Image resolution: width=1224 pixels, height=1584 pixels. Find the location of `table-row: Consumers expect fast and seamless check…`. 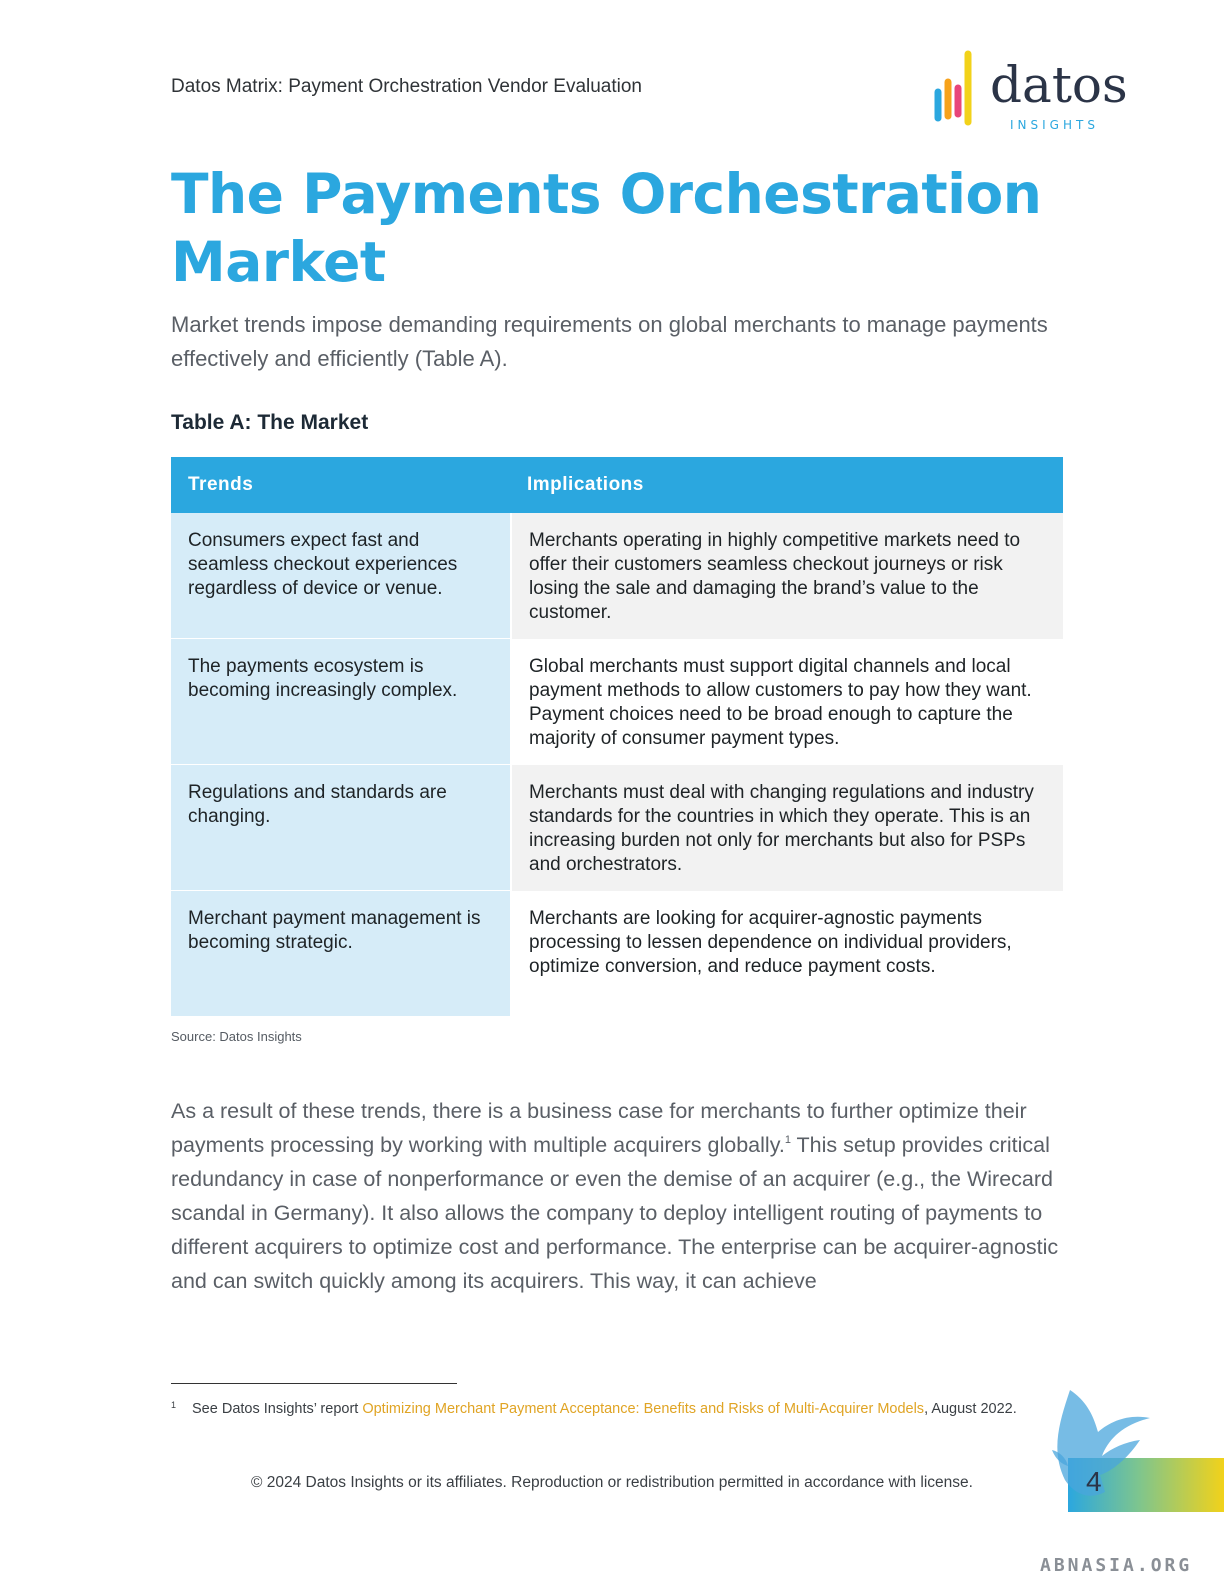

table-row: Consumers expect fast and seamless check… is located at coordinates (617, 576).